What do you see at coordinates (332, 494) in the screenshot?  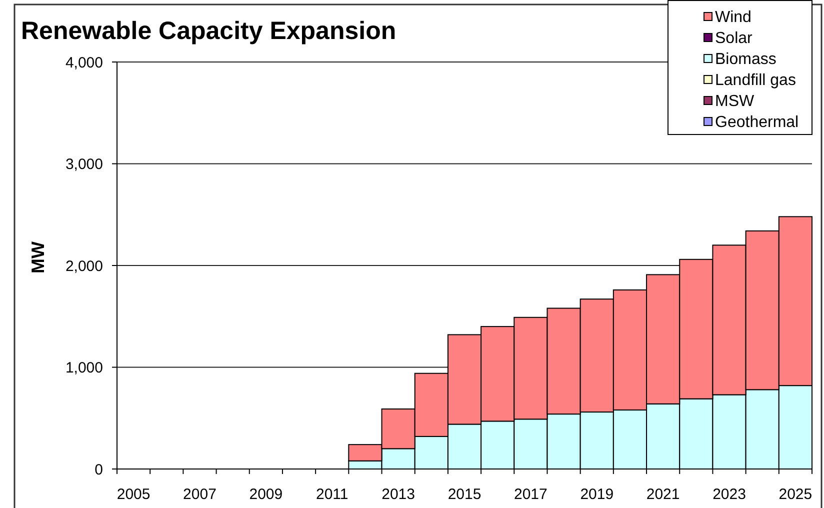 I see `x-tick-label: 2011` at bounding box center [332, 494].